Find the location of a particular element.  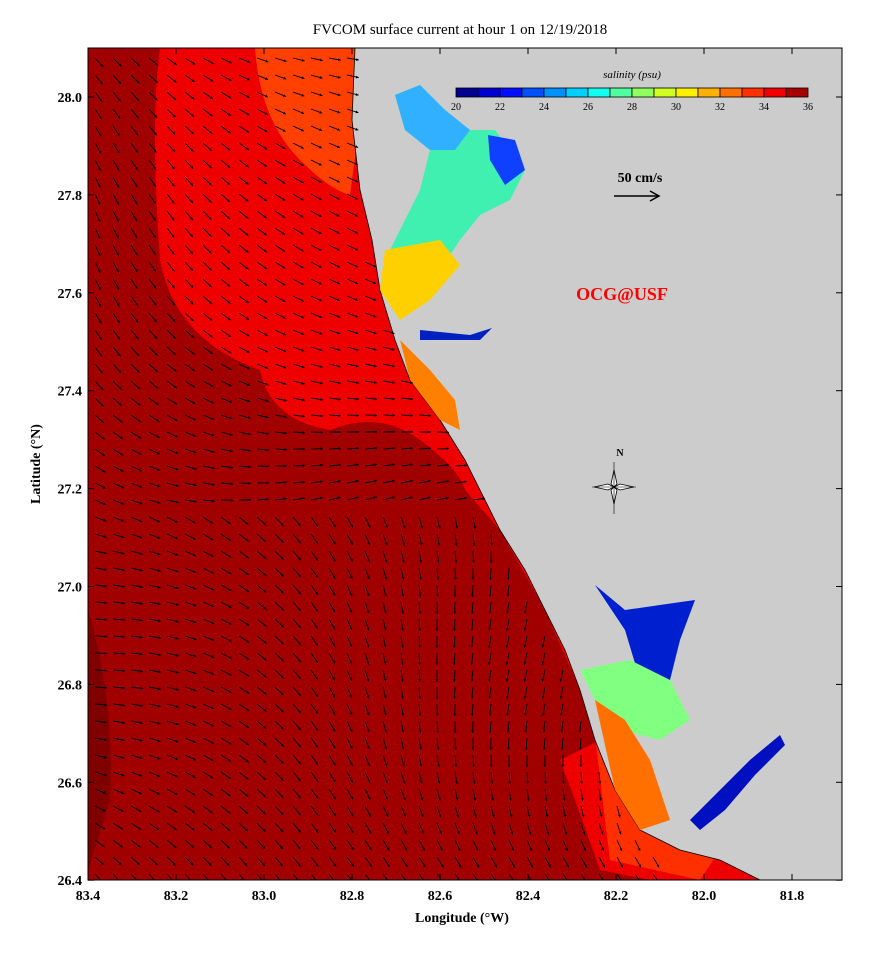

y-tick-label: 27.6 is located at coordinates (70, 294).